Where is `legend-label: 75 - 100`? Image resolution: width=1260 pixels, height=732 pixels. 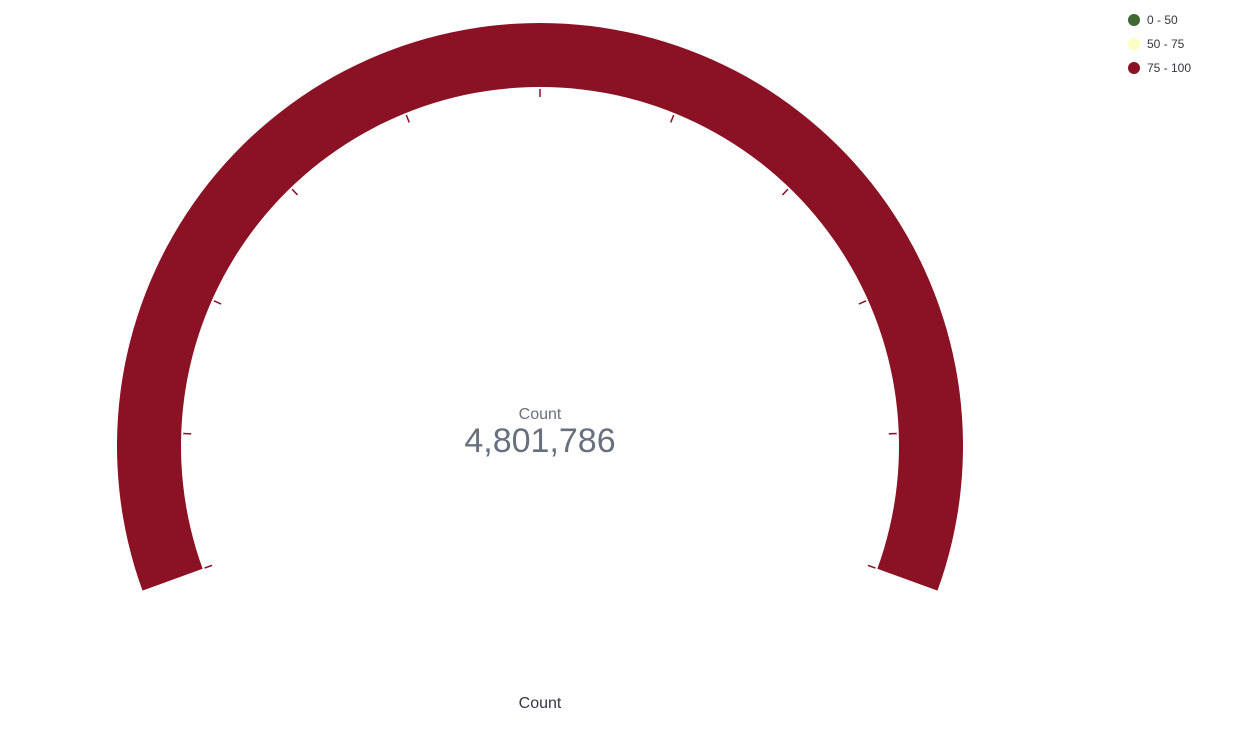
legend-label: 75 - 100 is located at coordinates (1169, 68).